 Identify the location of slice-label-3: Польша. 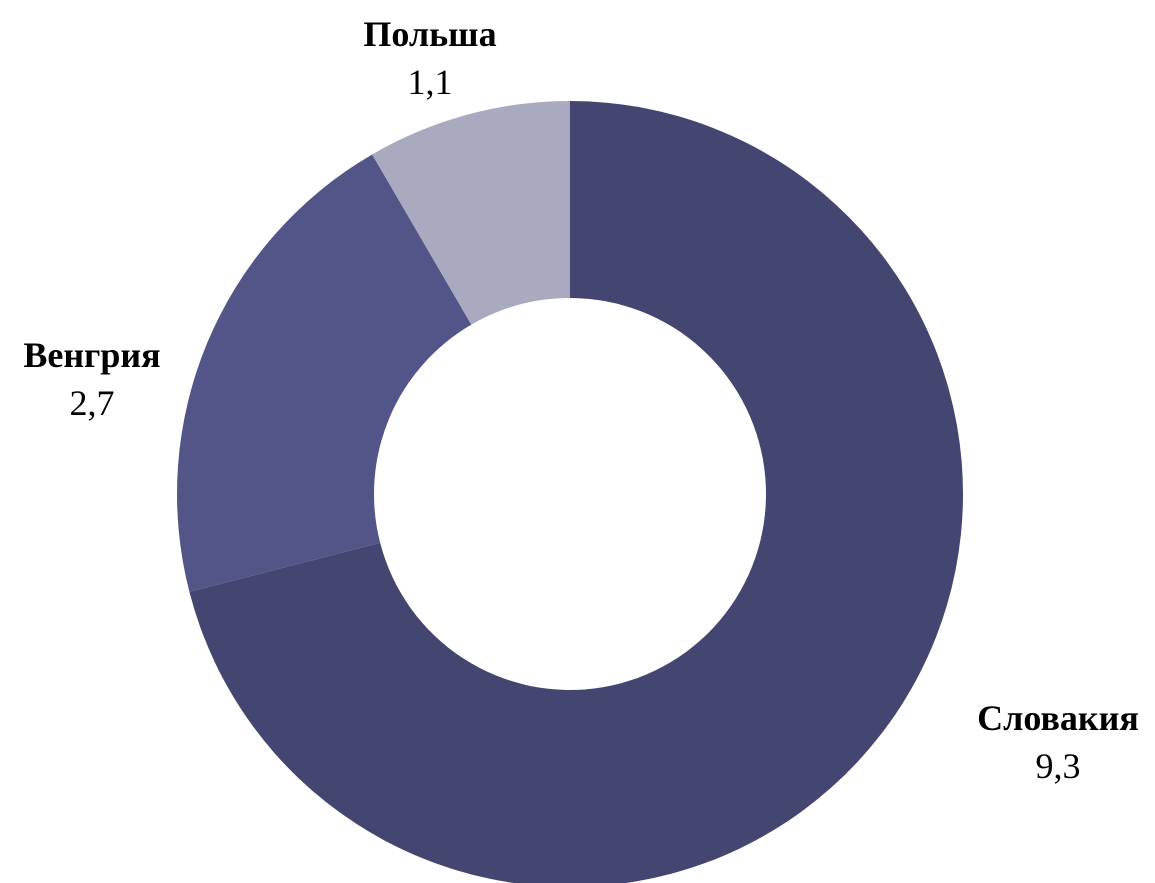
(429, 34).